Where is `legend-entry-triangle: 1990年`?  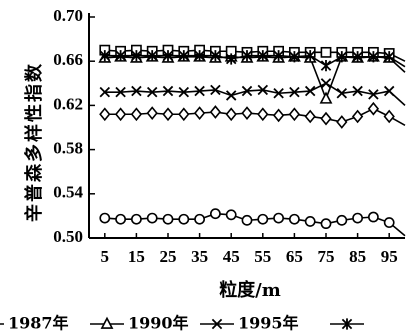
legend-entry-triangle: 1990年 is located at coordinates (139, 323).